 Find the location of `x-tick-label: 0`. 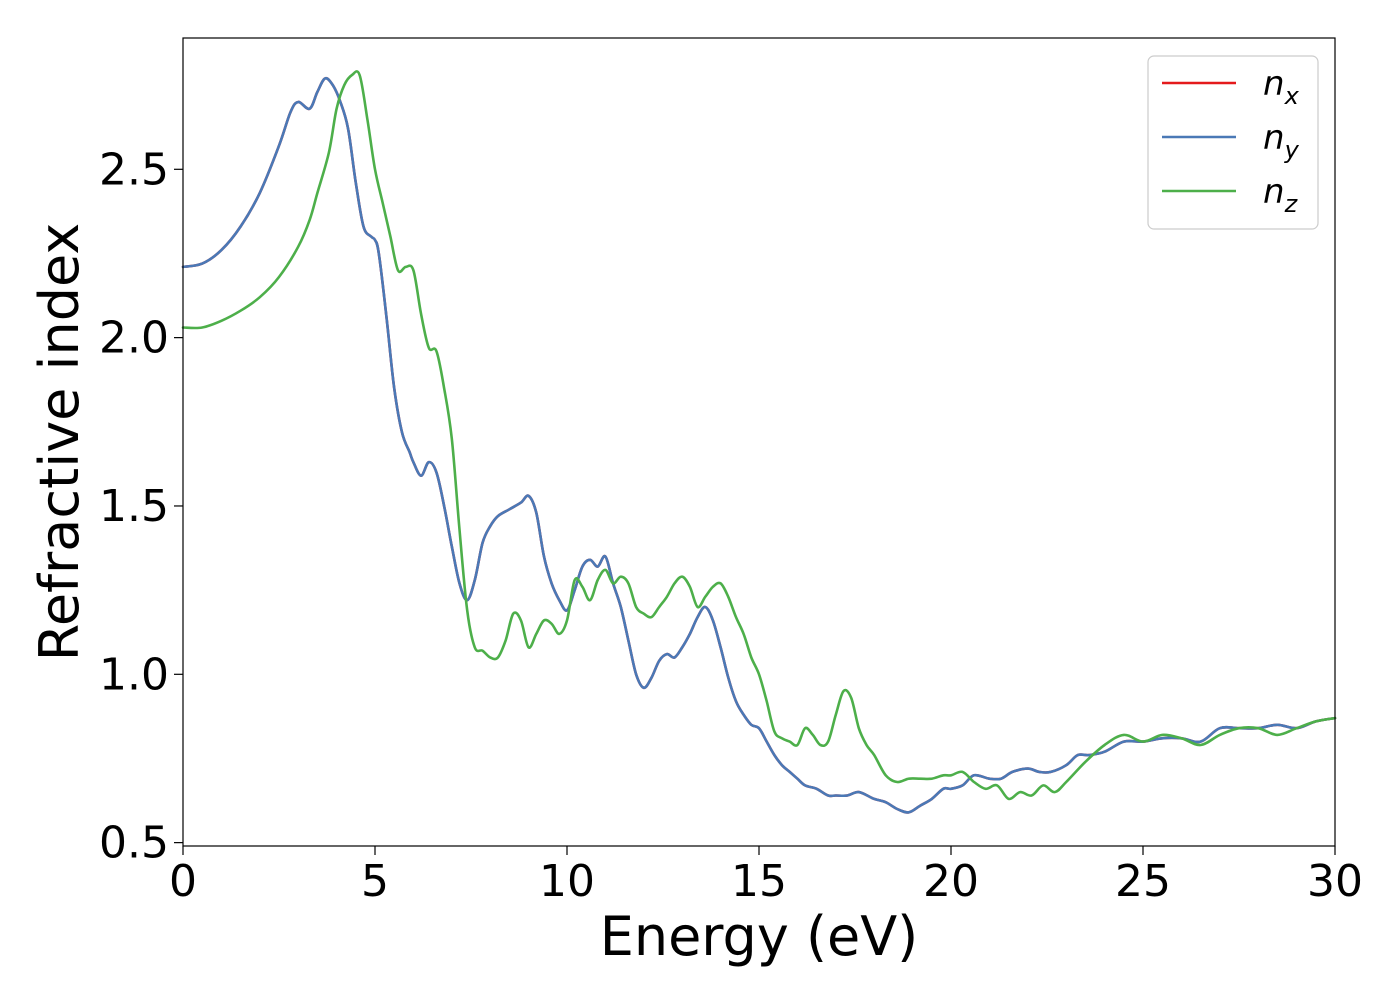

x-tick-label: 0 is located at coordinates (183, 881).